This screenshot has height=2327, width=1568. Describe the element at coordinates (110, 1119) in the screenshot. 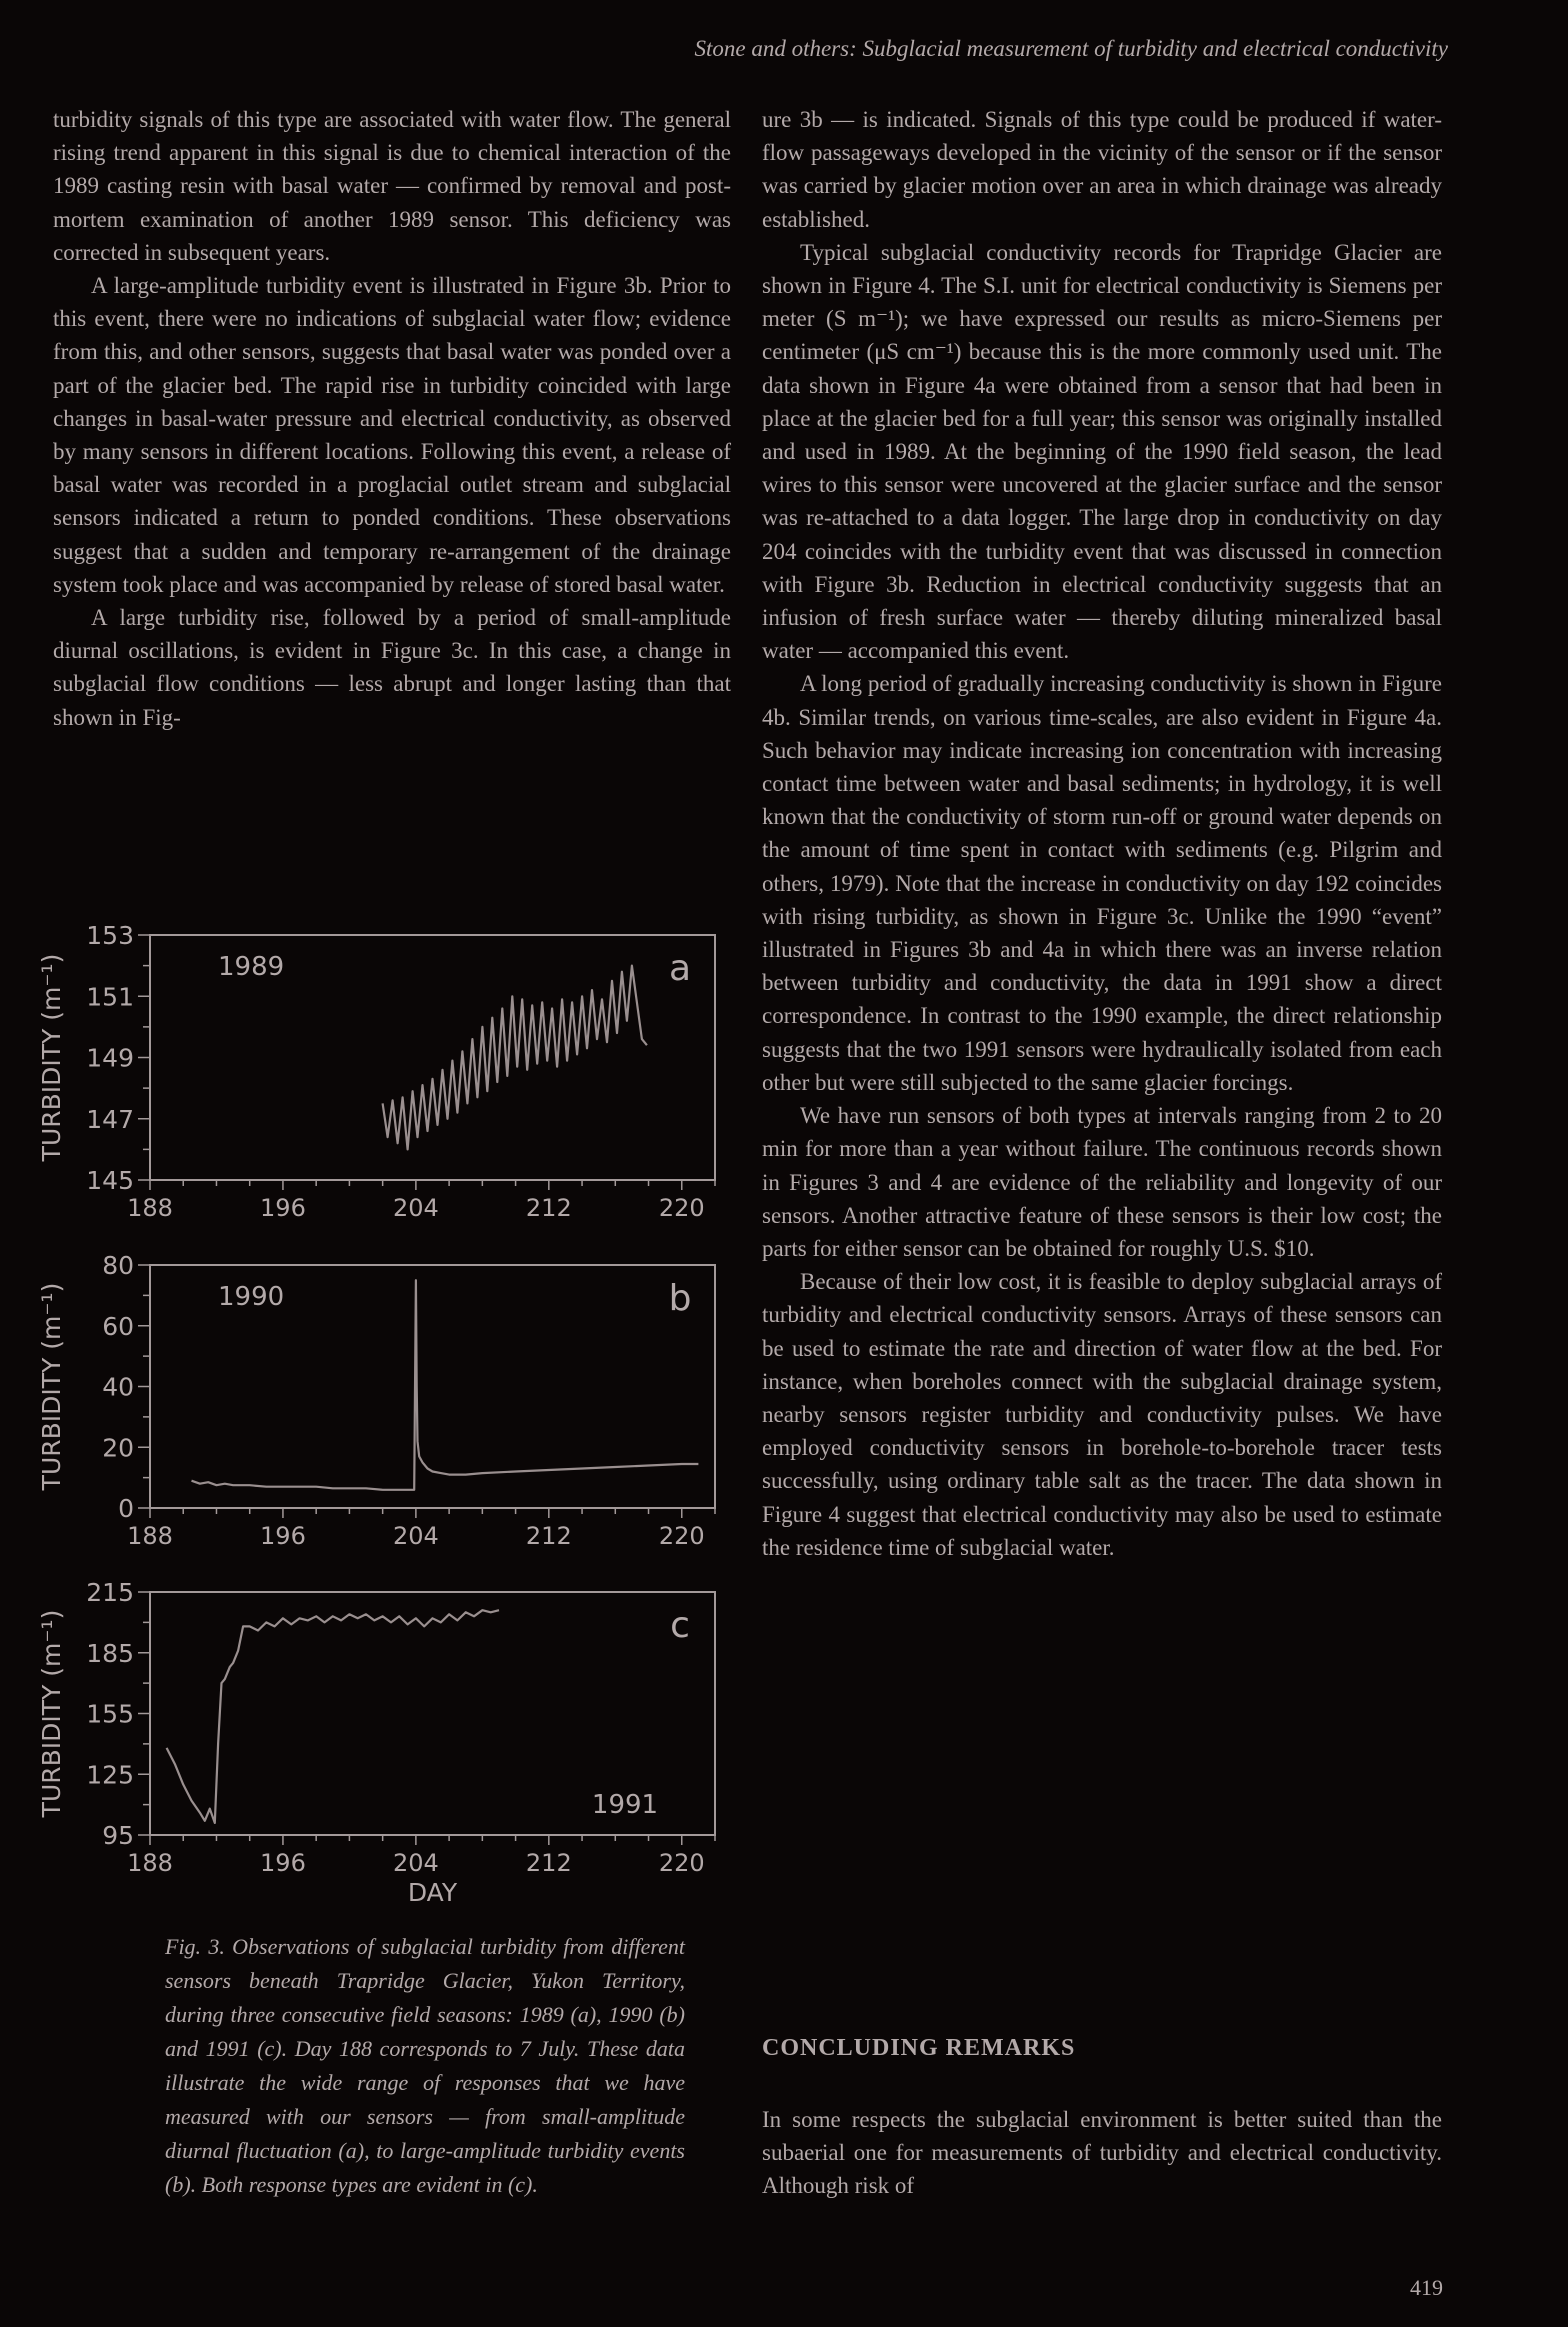

I see `y-tick-label: 147` at that location.